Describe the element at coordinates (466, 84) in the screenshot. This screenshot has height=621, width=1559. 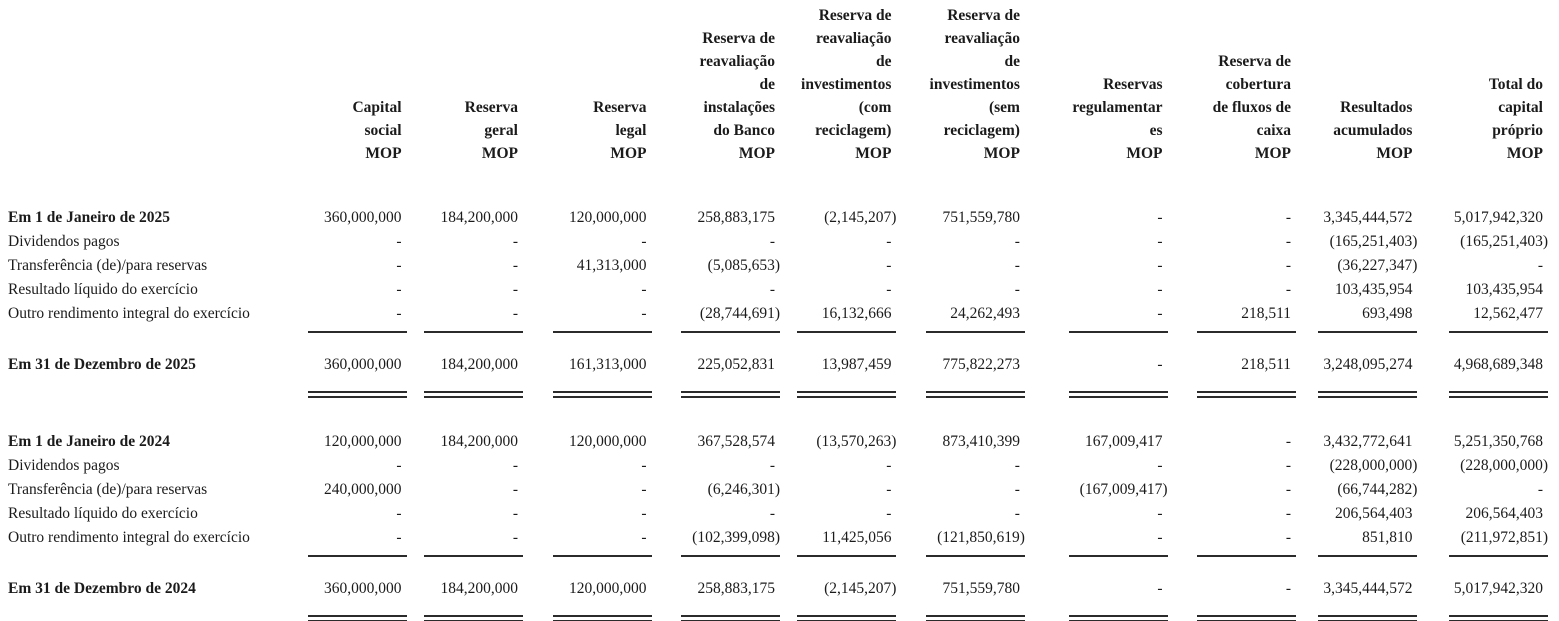
I see `column-header-reserva-geral: Reserva geral MOP` at that location.